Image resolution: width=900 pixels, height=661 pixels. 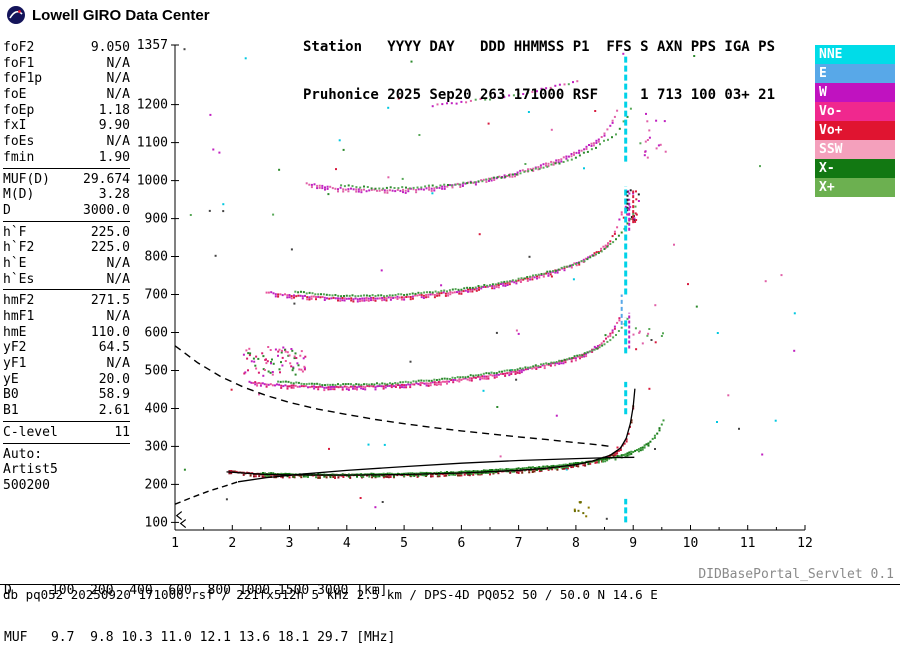 I want to click on echo-arrow-mark, so click(x=179, y=516).